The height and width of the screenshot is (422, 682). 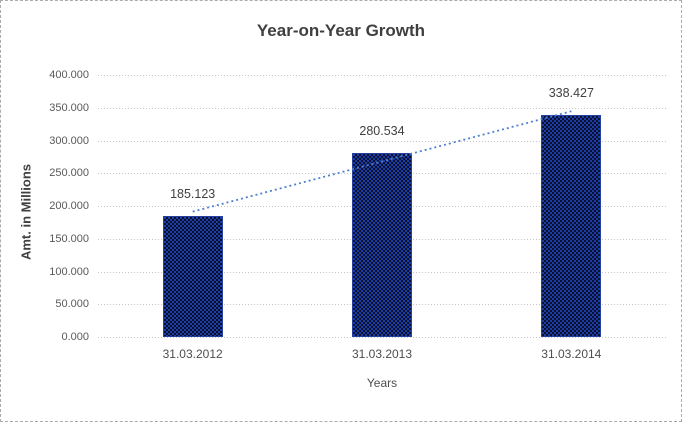 I want to click on bar-31.03.2013, so click(x=382, y=245).